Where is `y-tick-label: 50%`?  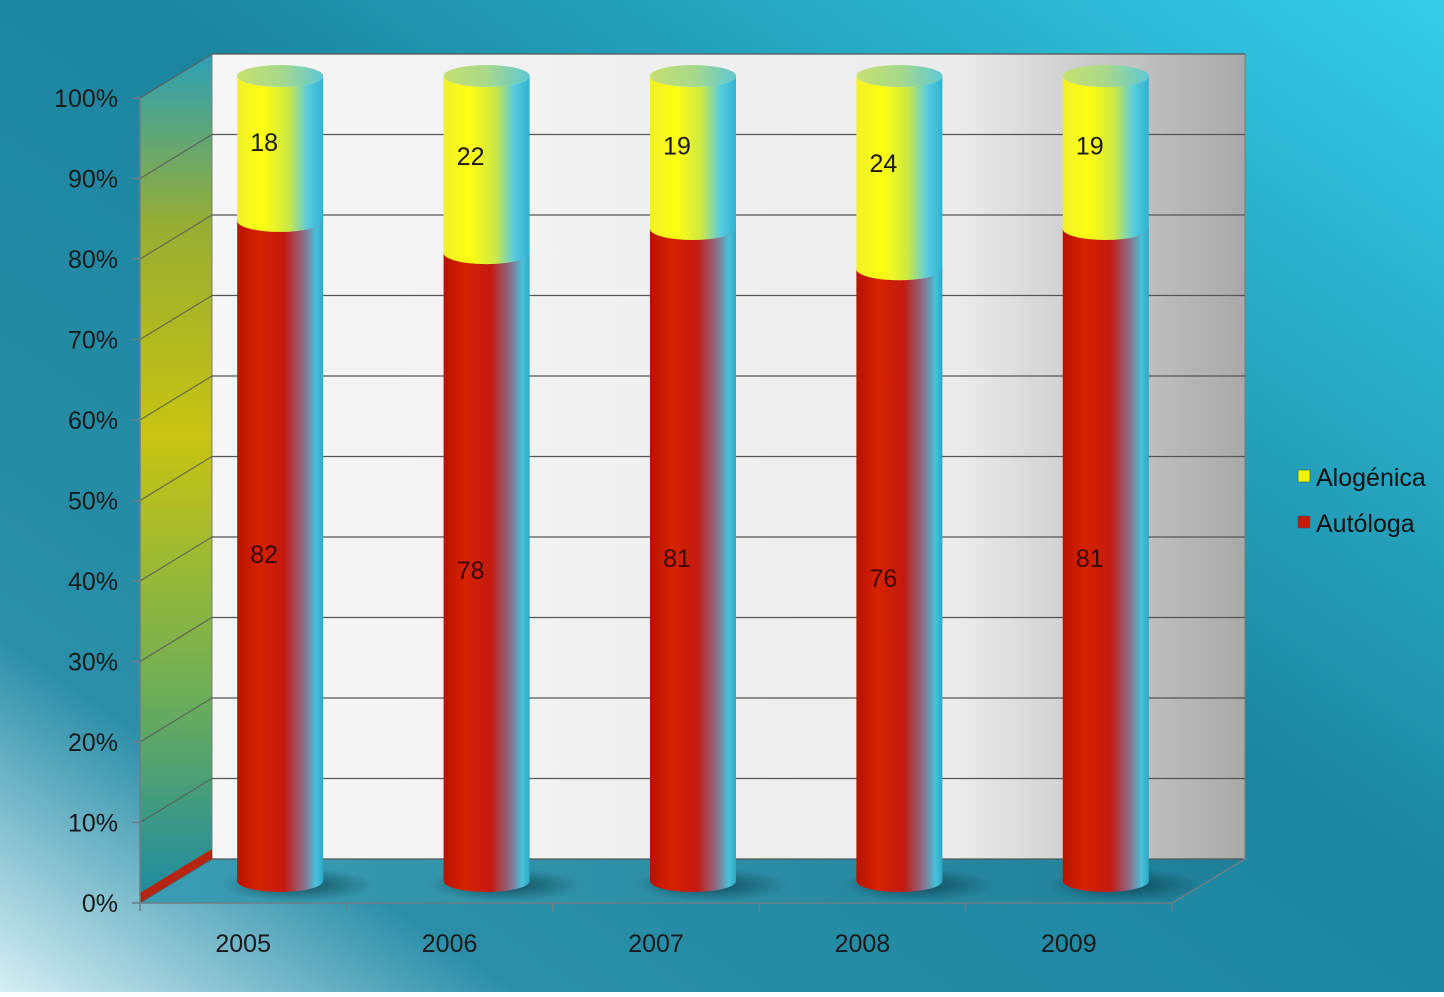
y-tick-label: 50% is located at coordinates (93, 502).